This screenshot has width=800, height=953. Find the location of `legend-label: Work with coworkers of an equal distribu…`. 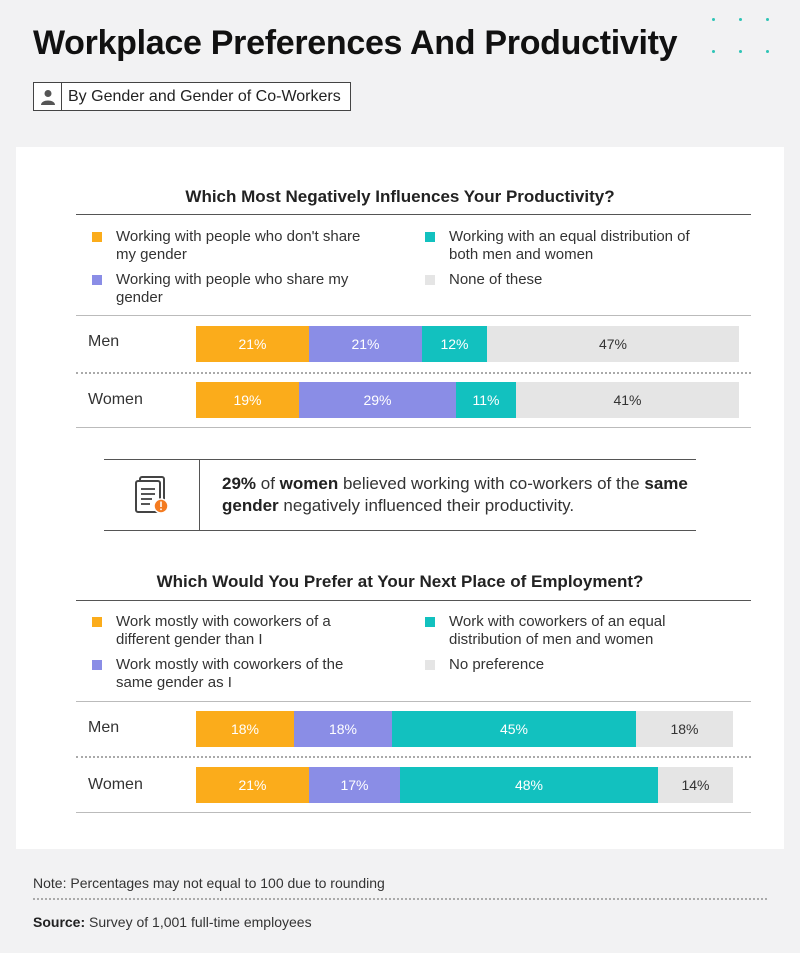

legend-label: Work with coworkers of an equal distribu… is located at coordinates (557, 630).